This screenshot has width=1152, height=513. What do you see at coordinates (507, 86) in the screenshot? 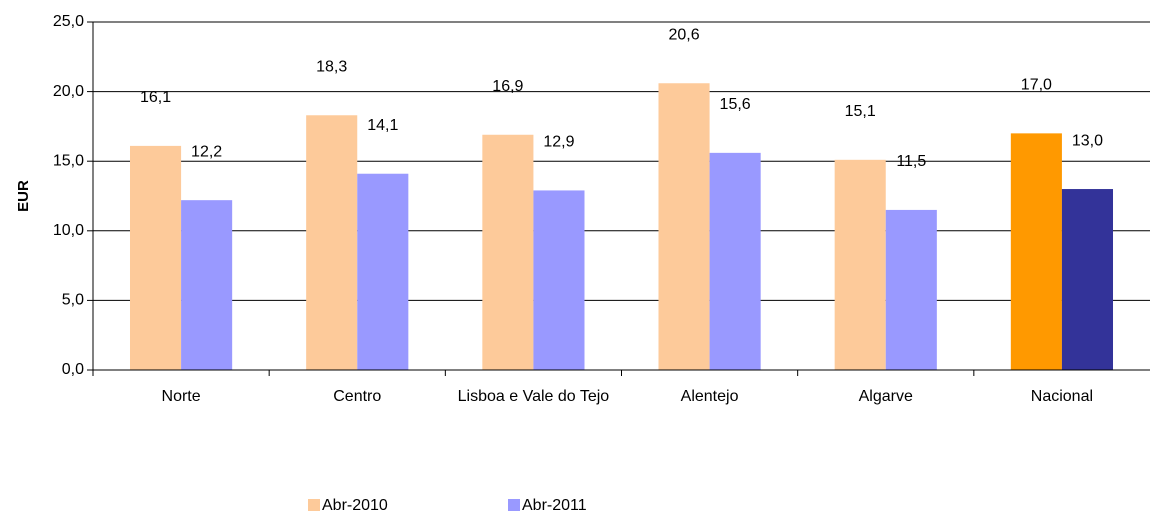
I see `value-label: 16,9` at bounding box center [507, 86].